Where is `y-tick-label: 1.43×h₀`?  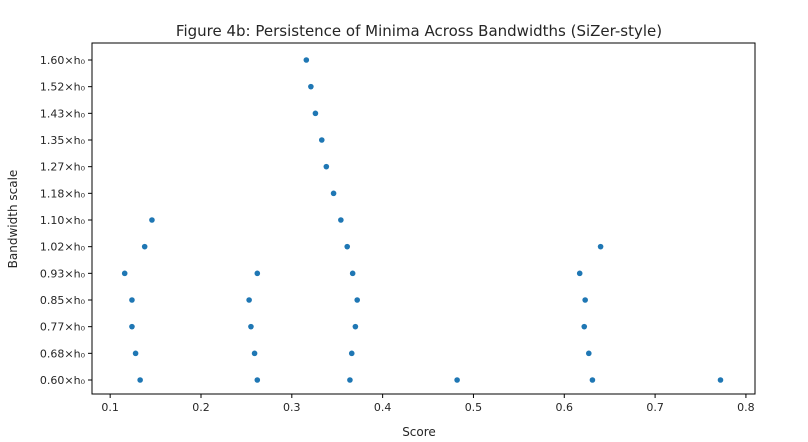 y-tick-label: 1.43×h₀ is located at coordinates (63, 113).